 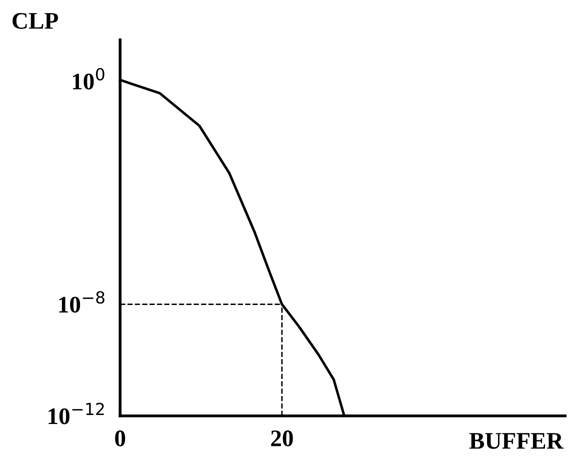 I want to click on y-axis-title: CLP, so click(x=35, y=20).